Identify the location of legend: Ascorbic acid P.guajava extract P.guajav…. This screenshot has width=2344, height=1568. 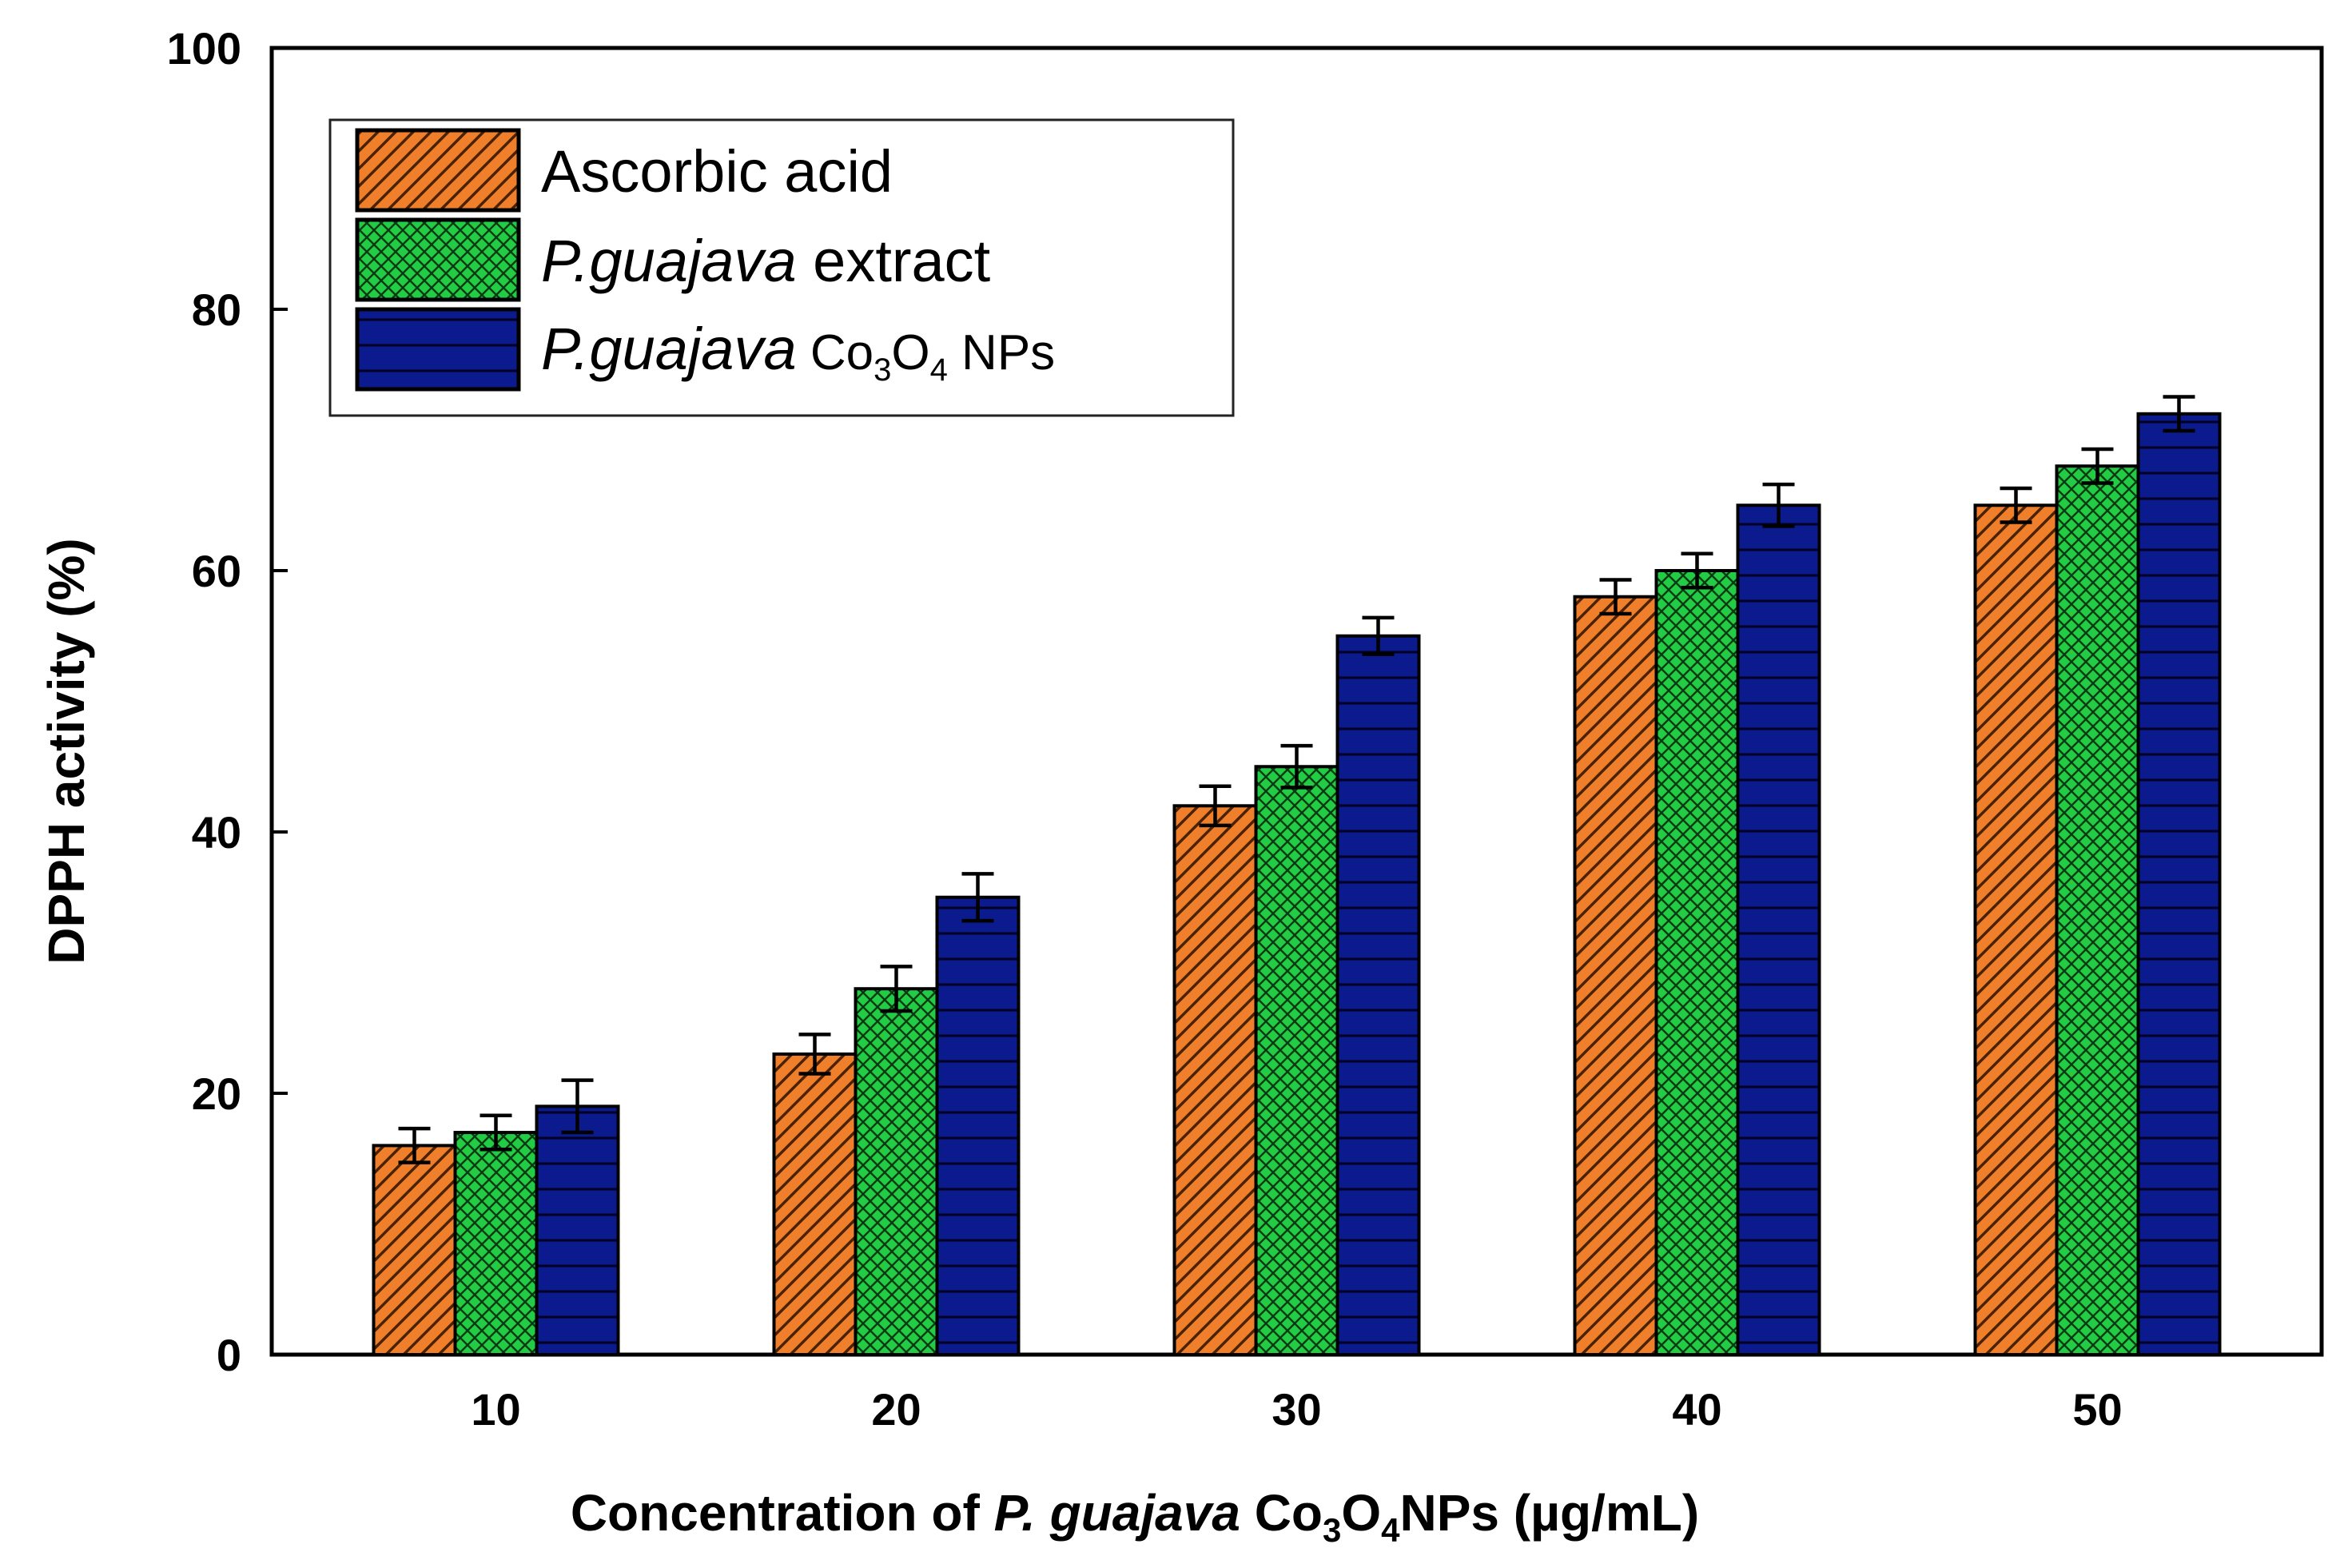
(782, 267).